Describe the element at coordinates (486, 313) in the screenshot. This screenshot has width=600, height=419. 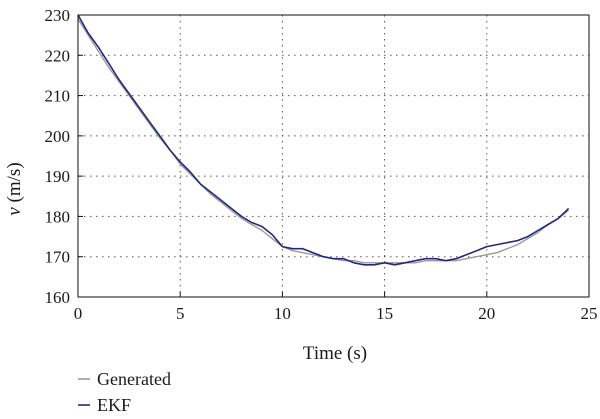
I see `x-tick-label-20: 20` at that location.